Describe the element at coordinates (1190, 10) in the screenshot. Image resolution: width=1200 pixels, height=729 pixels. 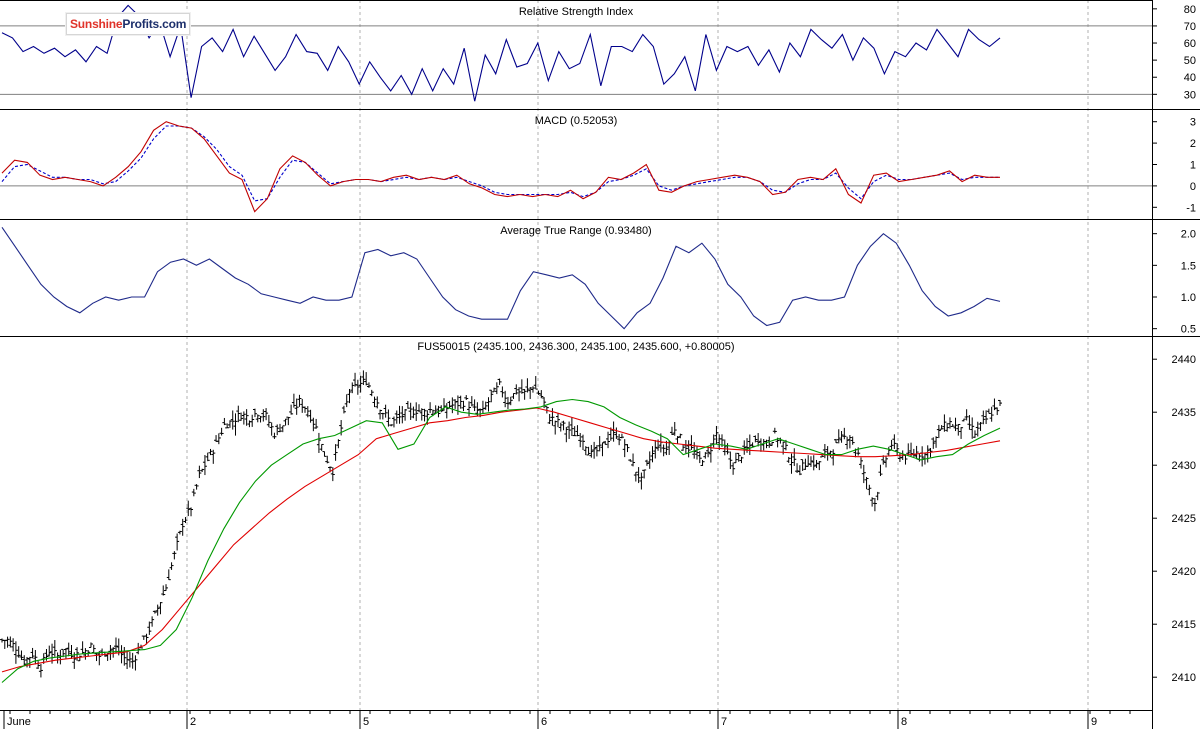
I see `y-tick-label-rsi: 80` at that location.